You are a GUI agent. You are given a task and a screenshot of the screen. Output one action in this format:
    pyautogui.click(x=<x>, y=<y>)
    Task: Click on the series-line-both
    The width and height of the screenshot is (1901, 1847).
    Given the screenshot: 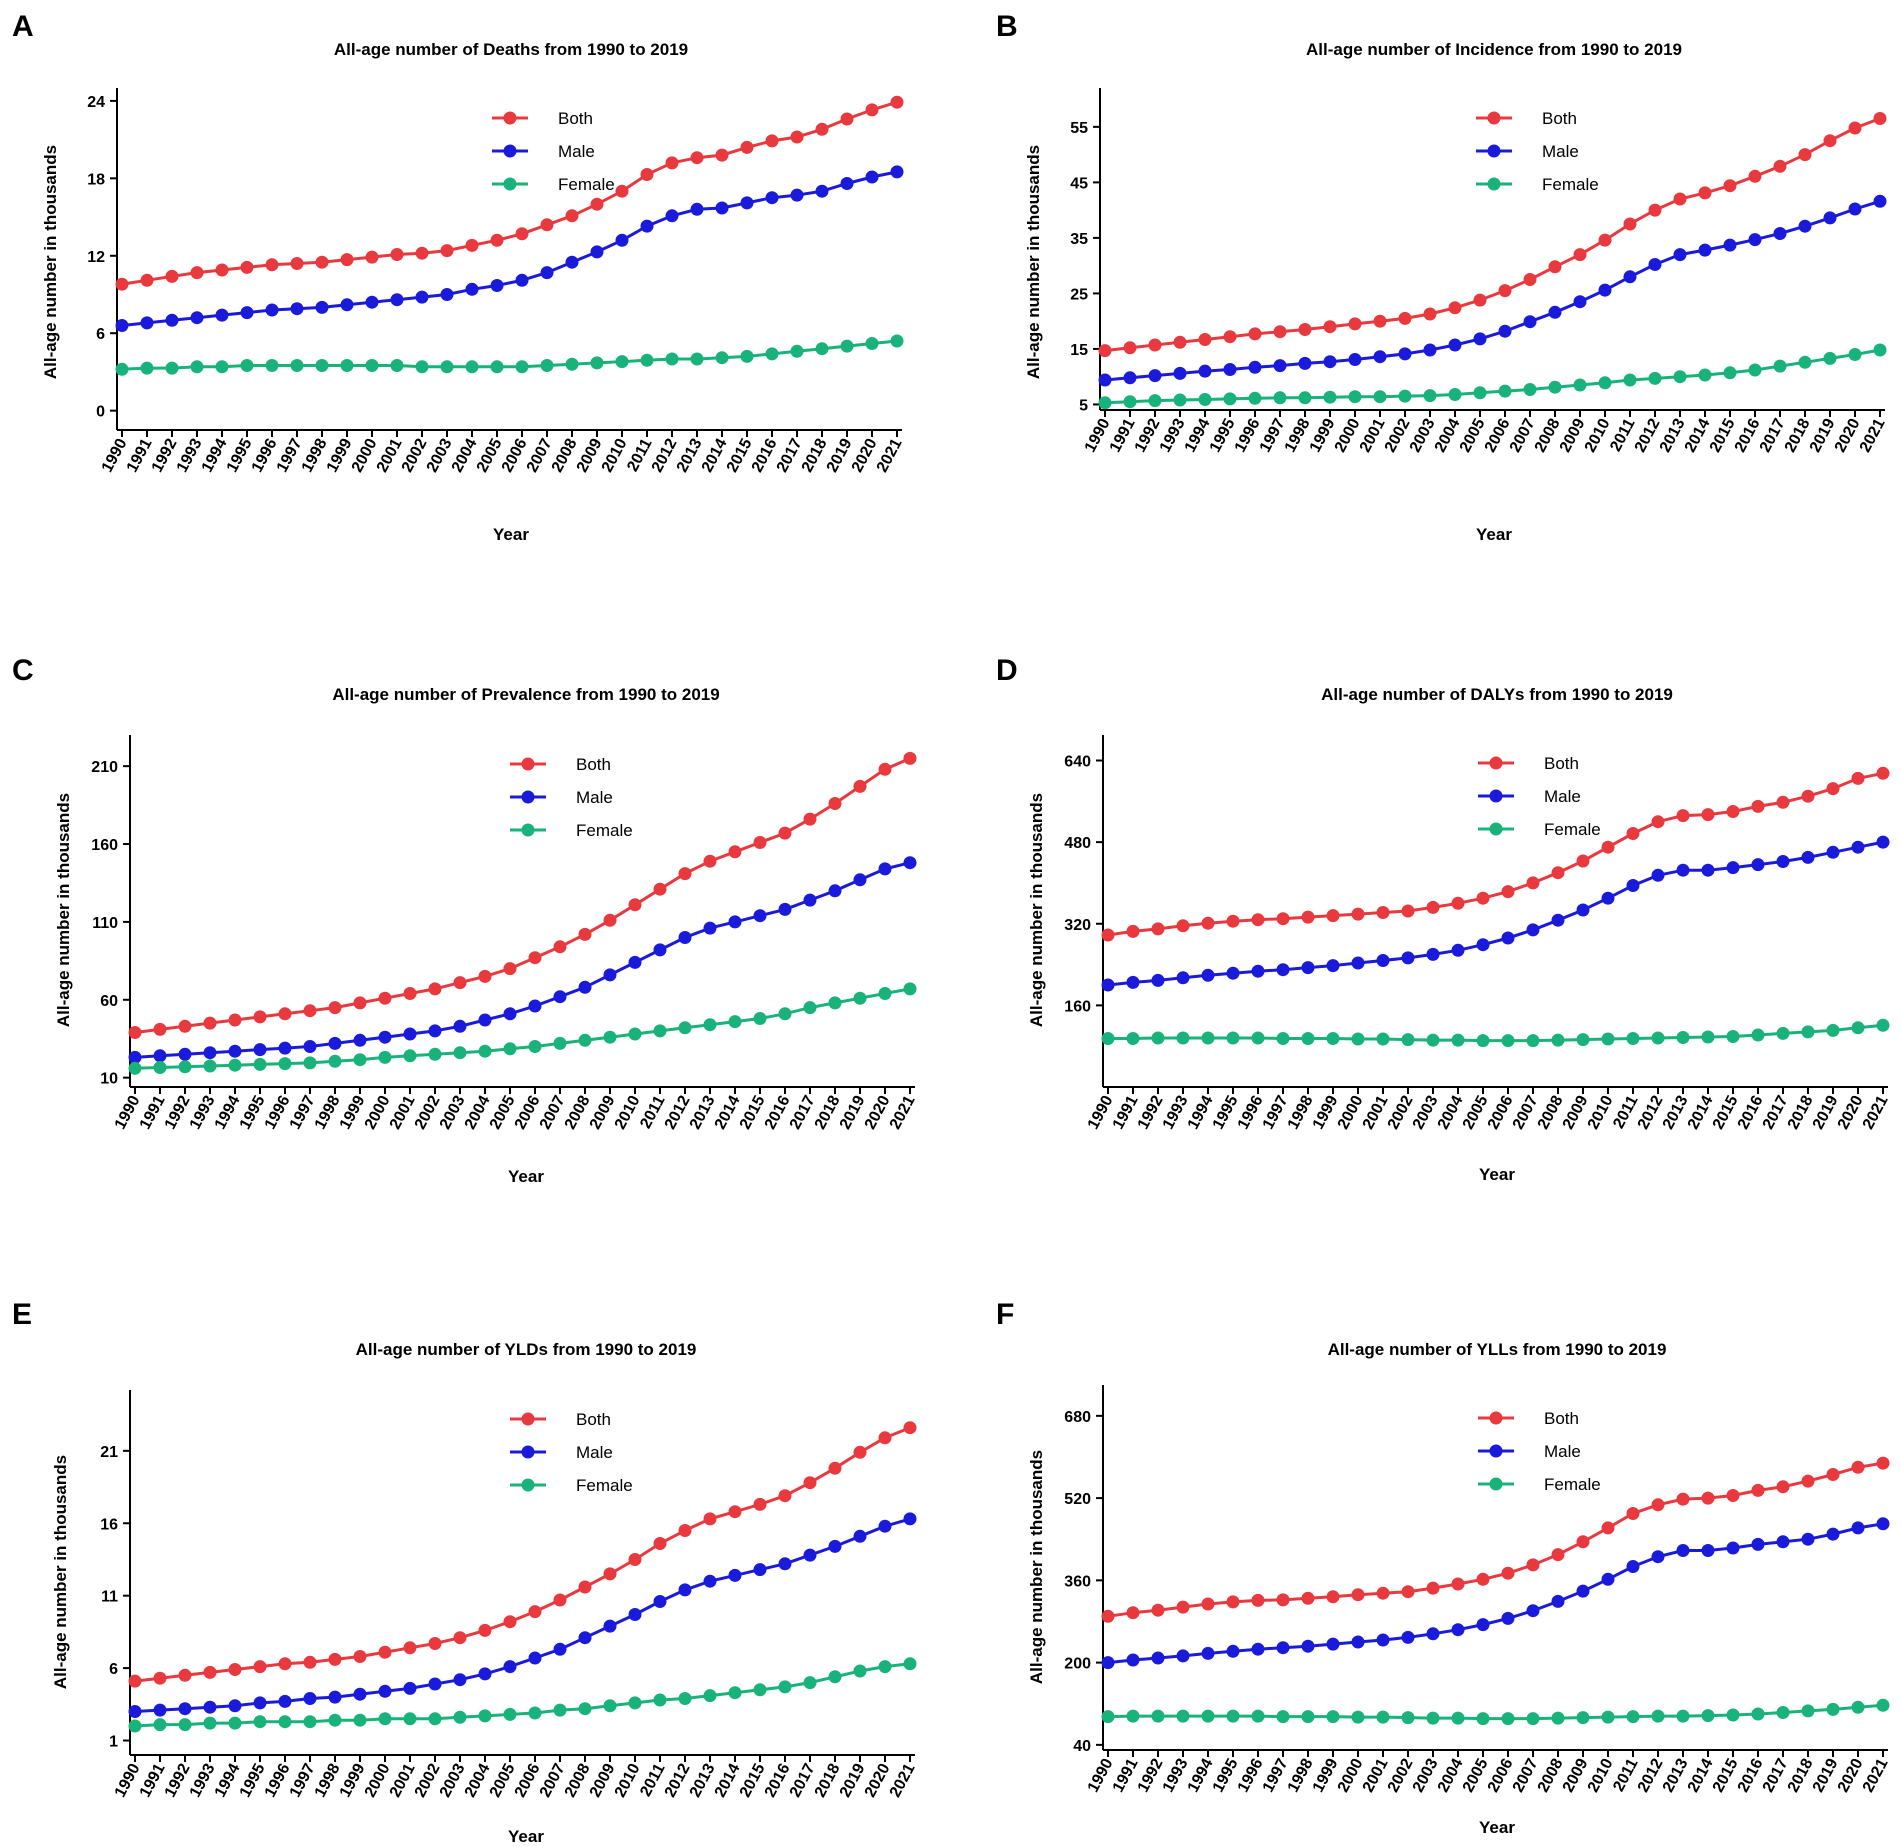 What is the action you would take?
    pyautogui.click(x=522, y=1554)
    